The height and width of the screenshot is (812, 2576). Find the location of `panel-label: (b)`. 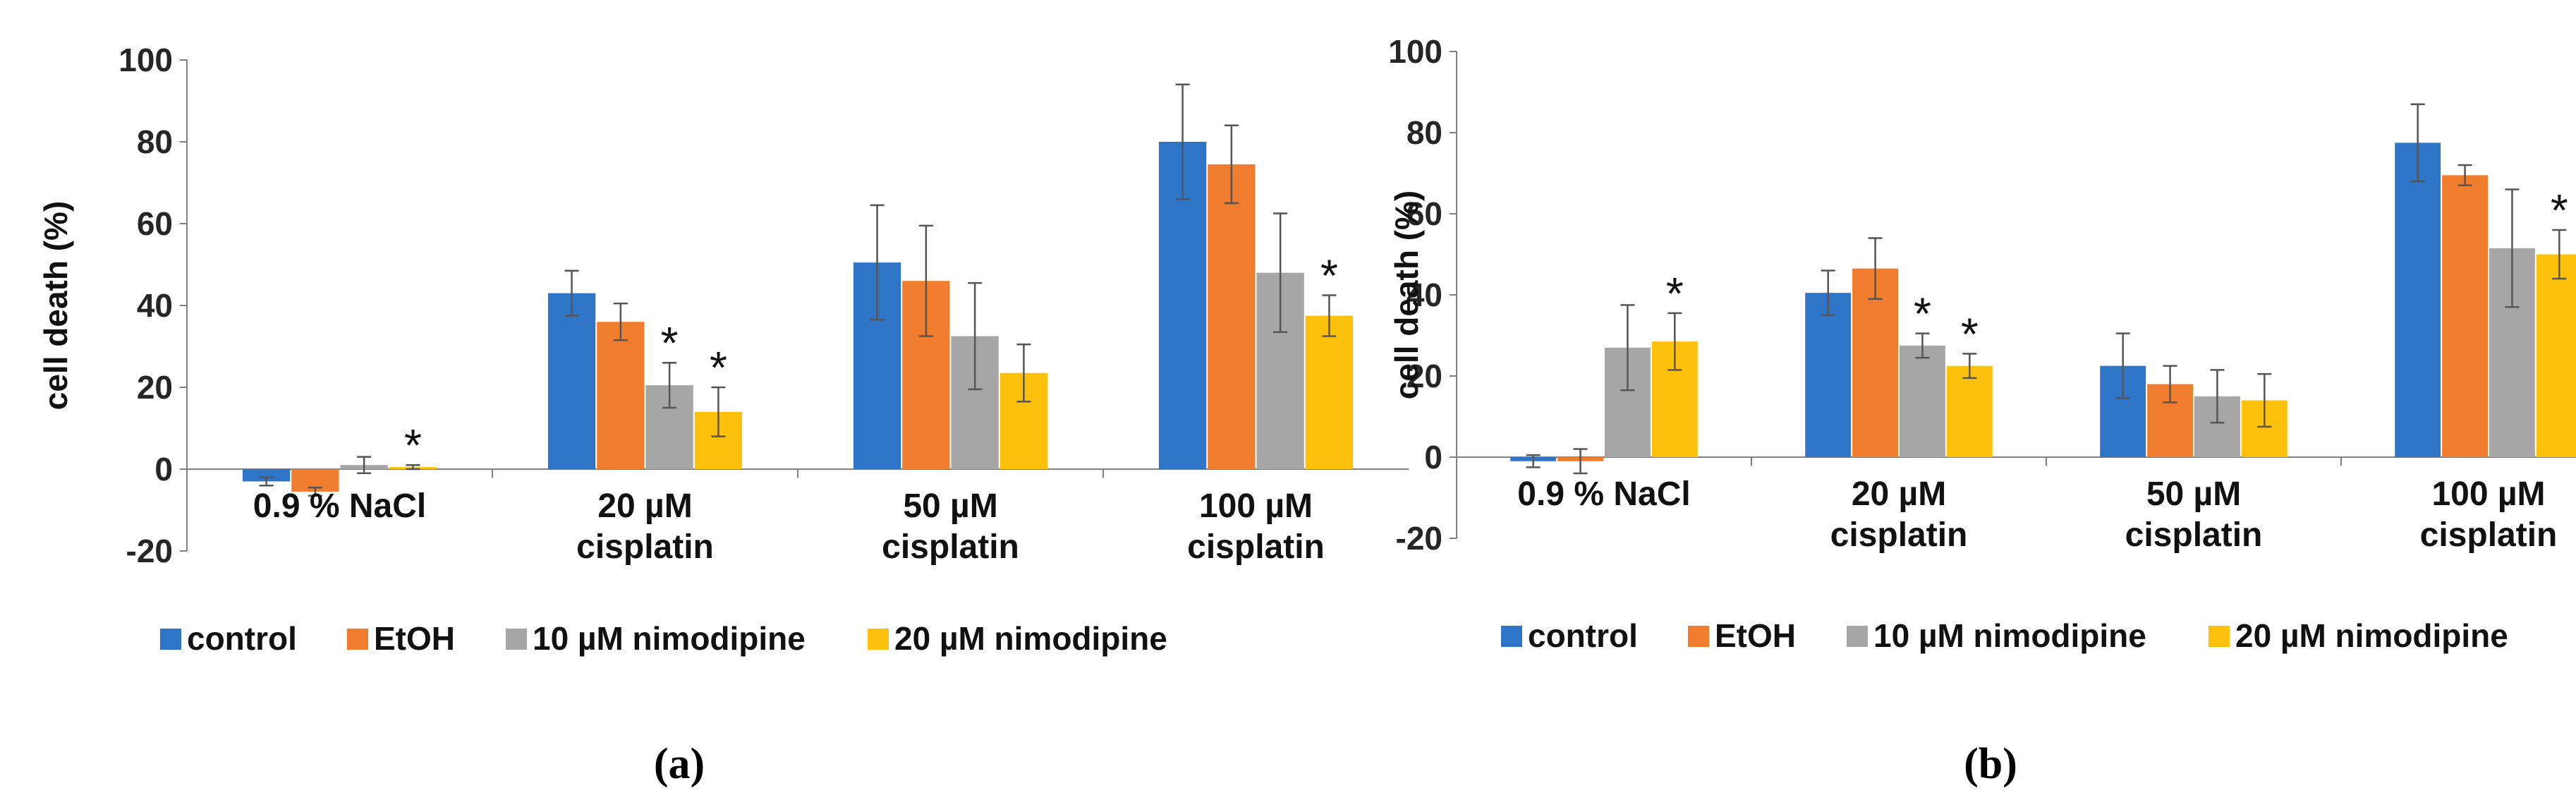

panel-label: (b) is located at coordinates (1990, 764).